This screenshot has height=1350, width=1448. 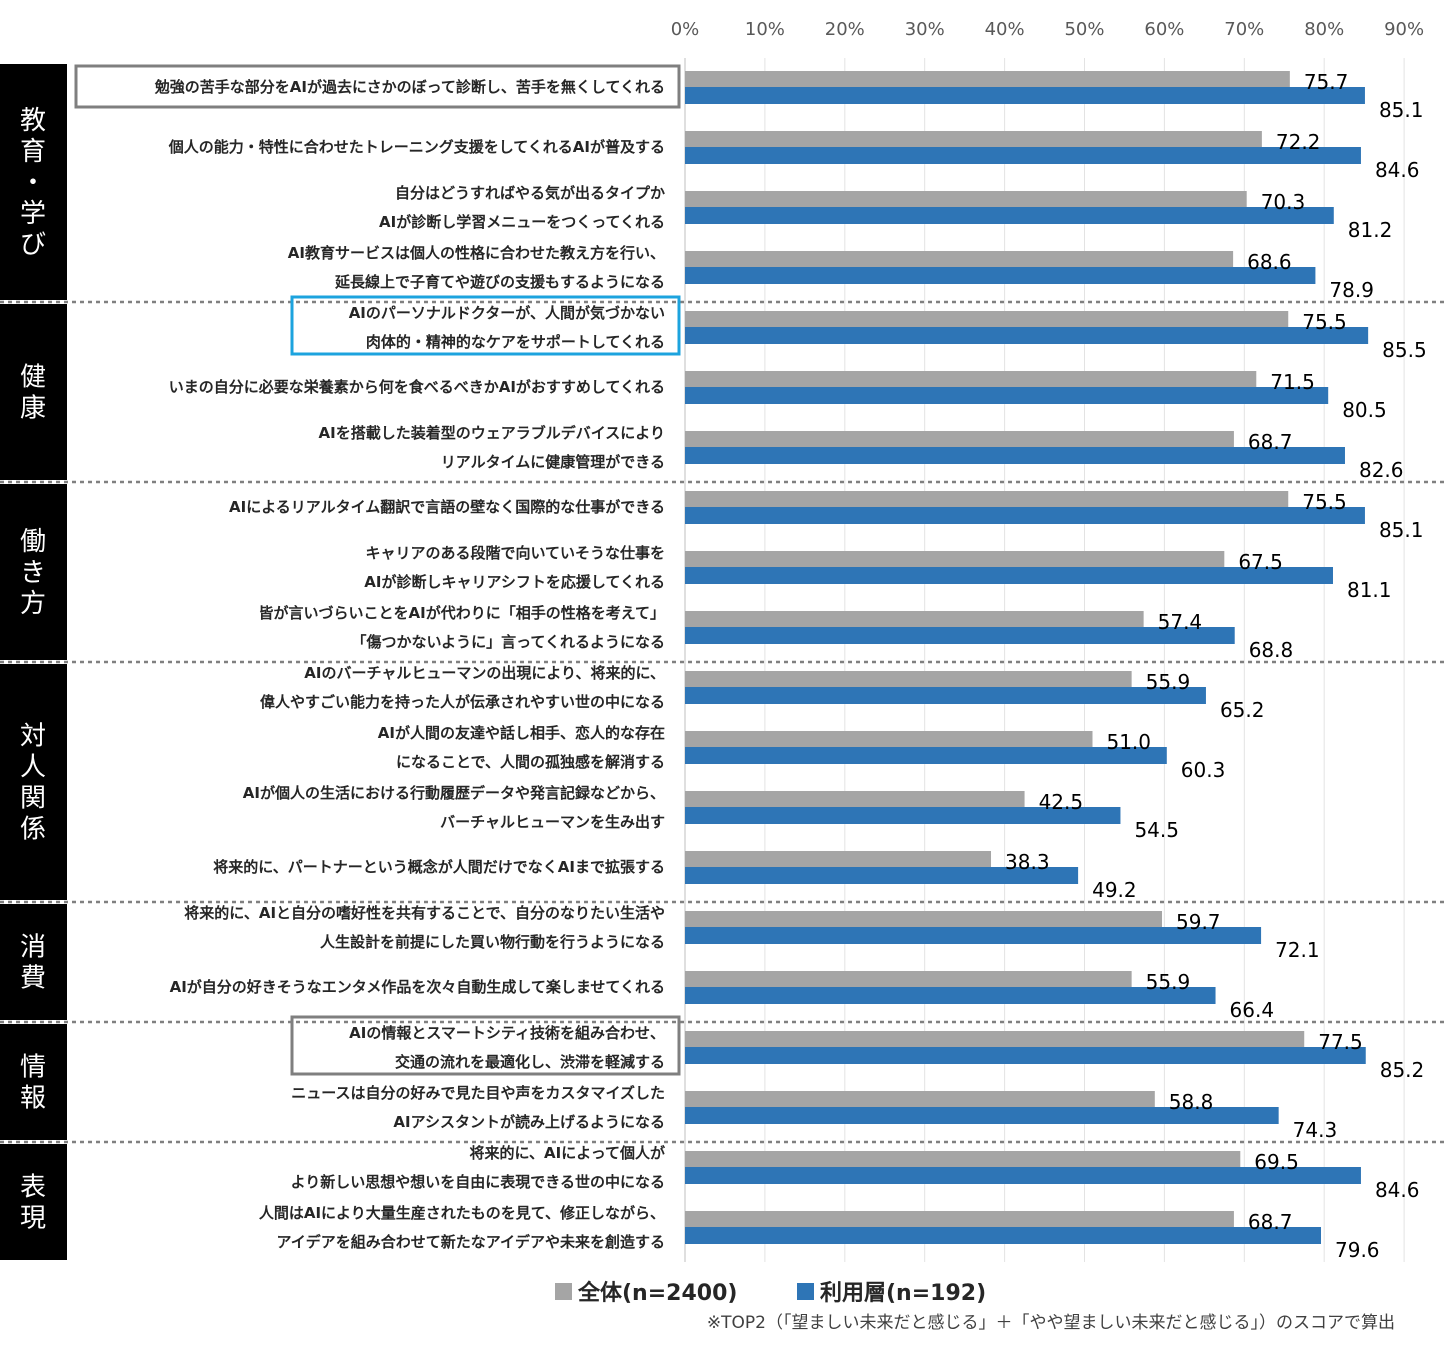 What do you see at coordinates (903, 1293) in the screenshot?
I see `legend-label-users: 利用層(n=192)` at bounding box center [903, 1293].